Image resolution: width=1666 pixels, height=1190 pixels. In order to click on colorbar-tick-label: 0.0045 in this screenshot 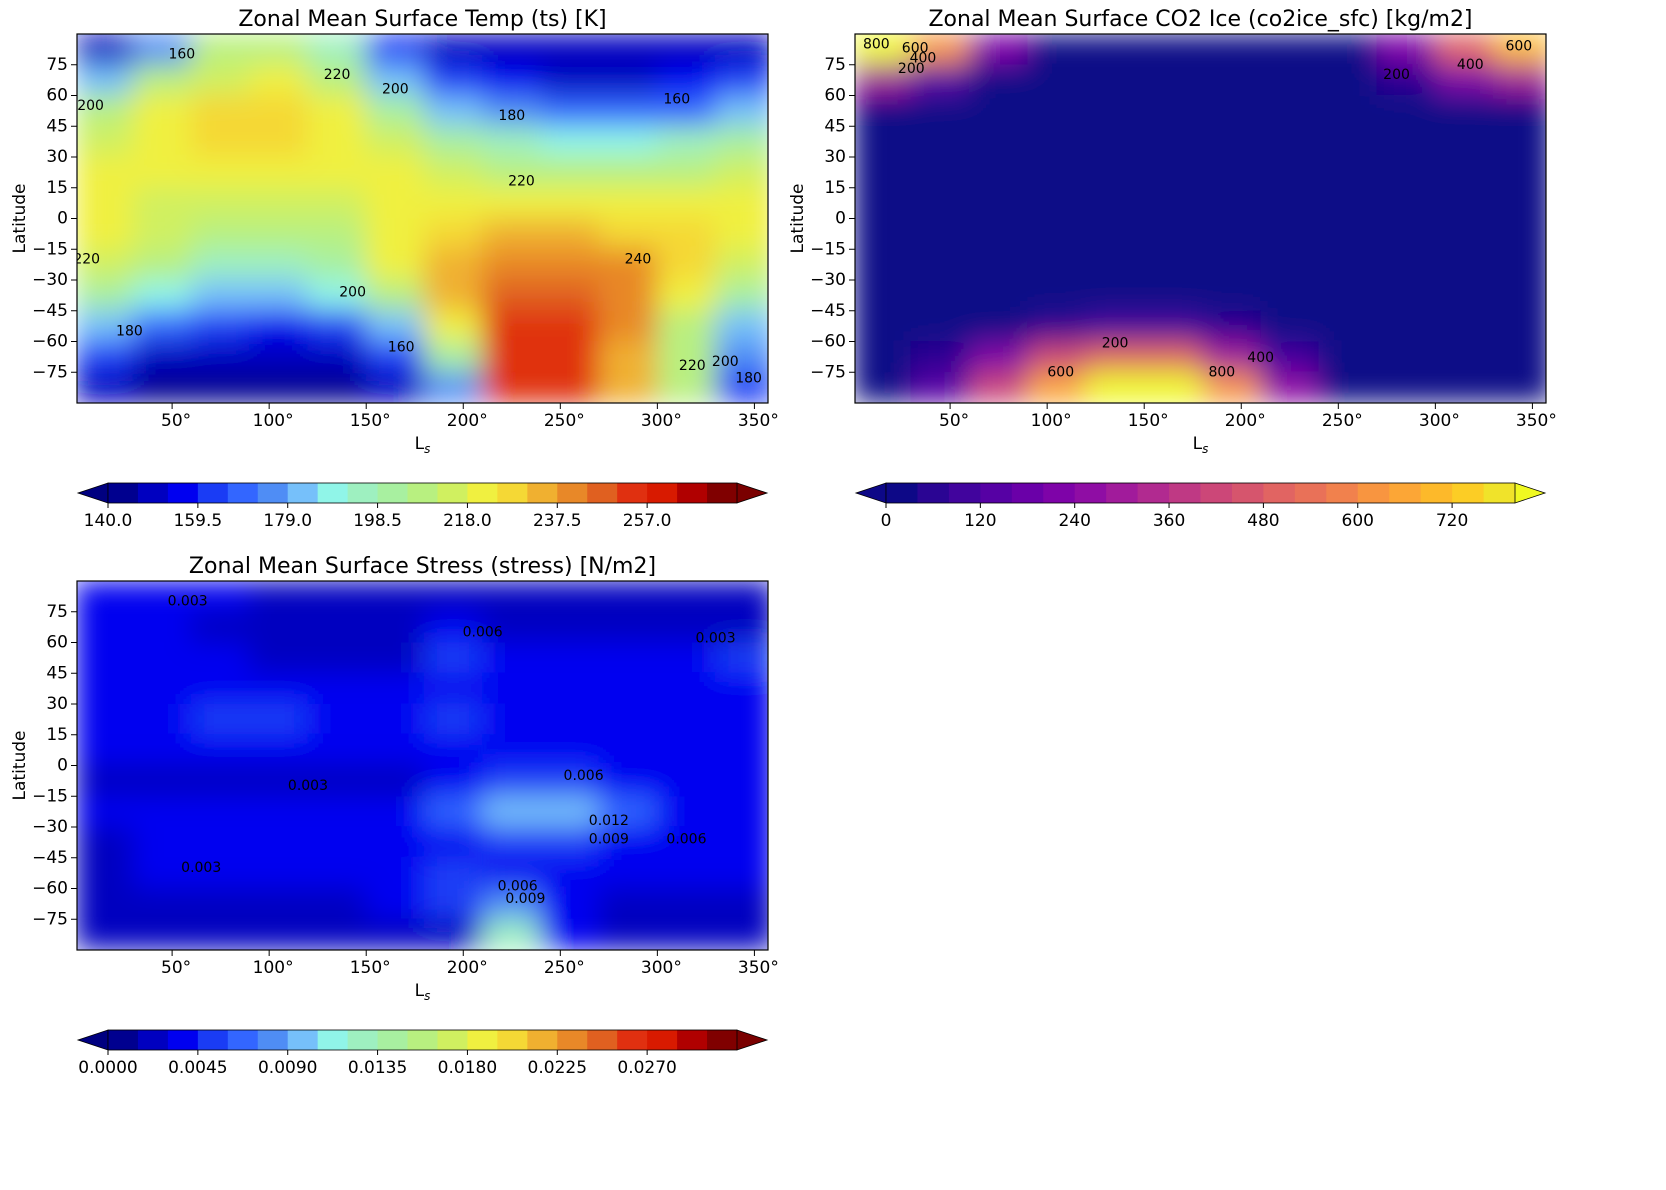, I will do `click(197, 1068)`.